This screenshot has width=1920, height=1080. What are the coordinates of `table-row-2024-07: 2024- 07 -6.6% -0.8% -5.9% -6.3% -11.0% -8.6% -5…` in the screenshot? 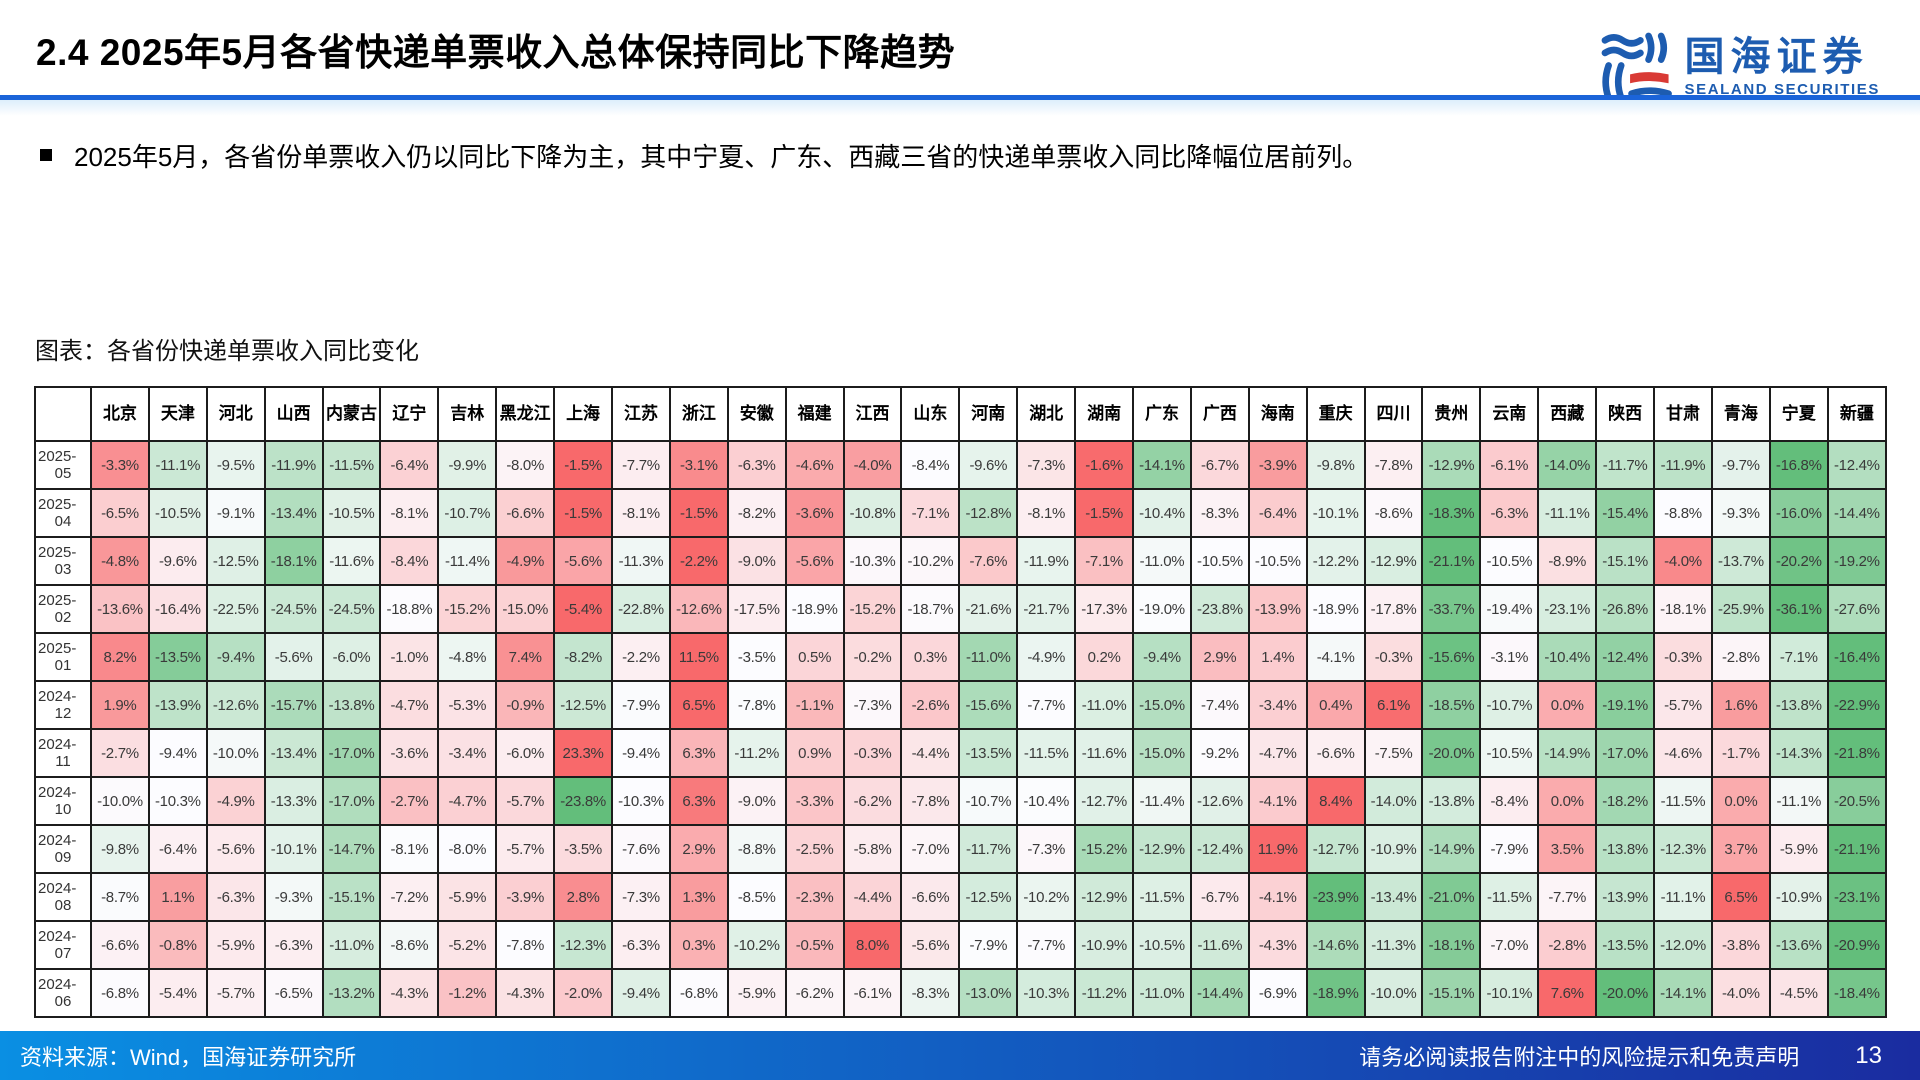 It's located at (961, 945).